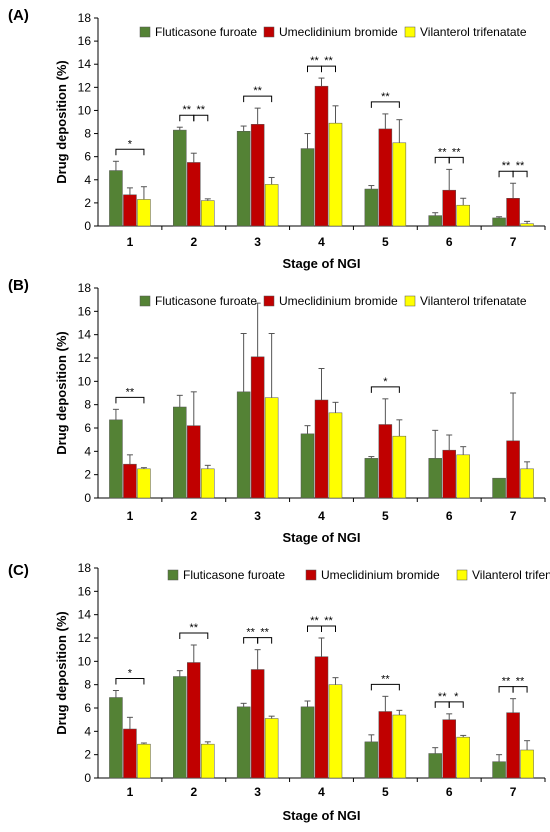 The height and width of the screenshot is (832, 550). Describe the element at coordinates (18, 285) in the screenshot. I see `panel-label: (B)` at that location.